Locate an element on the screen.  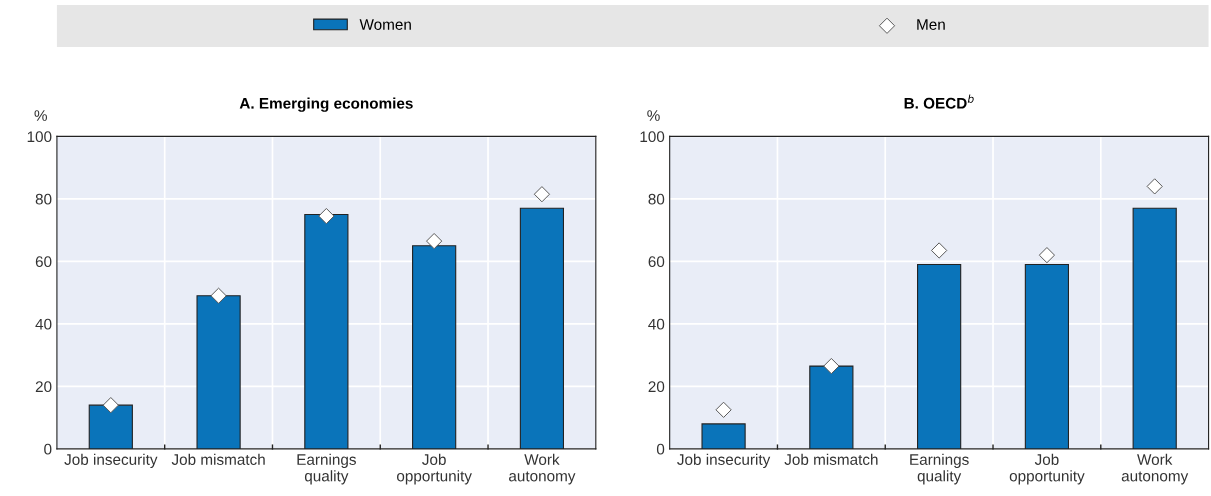
chart-title: A. Emerging economies is located at coordinates (326, 104).